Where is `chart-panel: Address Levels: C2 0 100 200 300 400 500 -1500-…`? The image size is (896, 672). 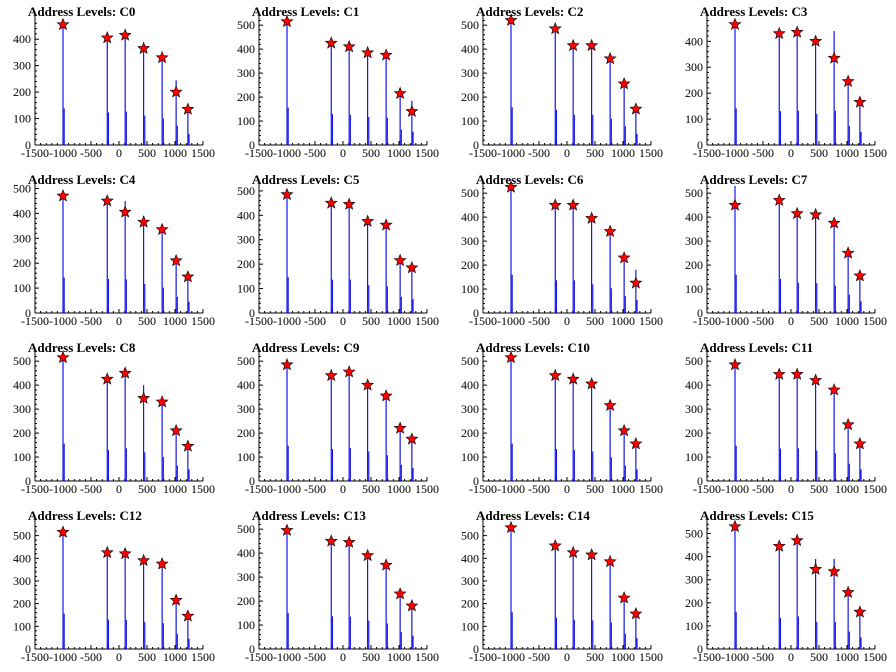 chart-panel: Address Levels: C2 0 100 200 300 400 500 -1500-… is located at coordinates (560, 84).